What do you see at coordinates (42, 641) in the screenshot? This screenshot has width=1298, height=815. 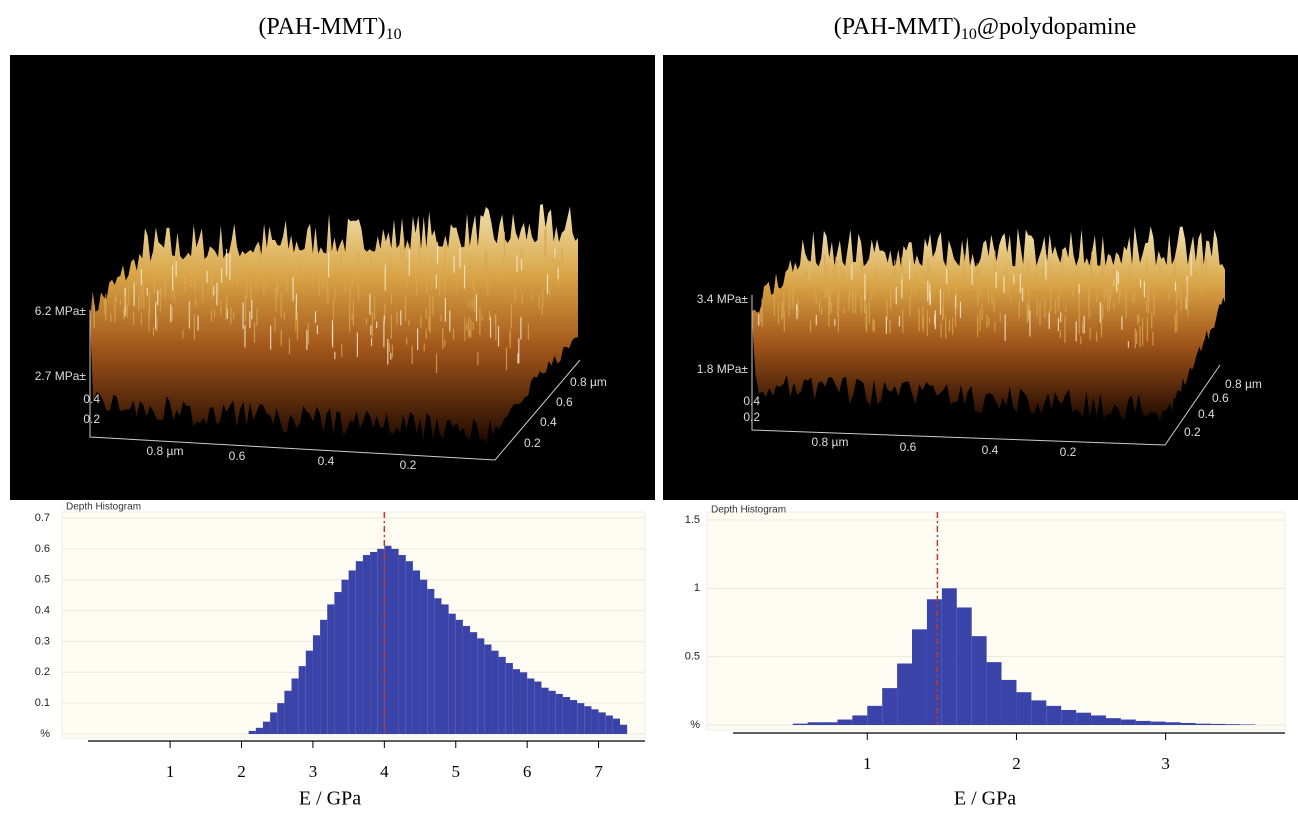 I see `y-tick-label: 0.3` at bounding box center [42, 641].